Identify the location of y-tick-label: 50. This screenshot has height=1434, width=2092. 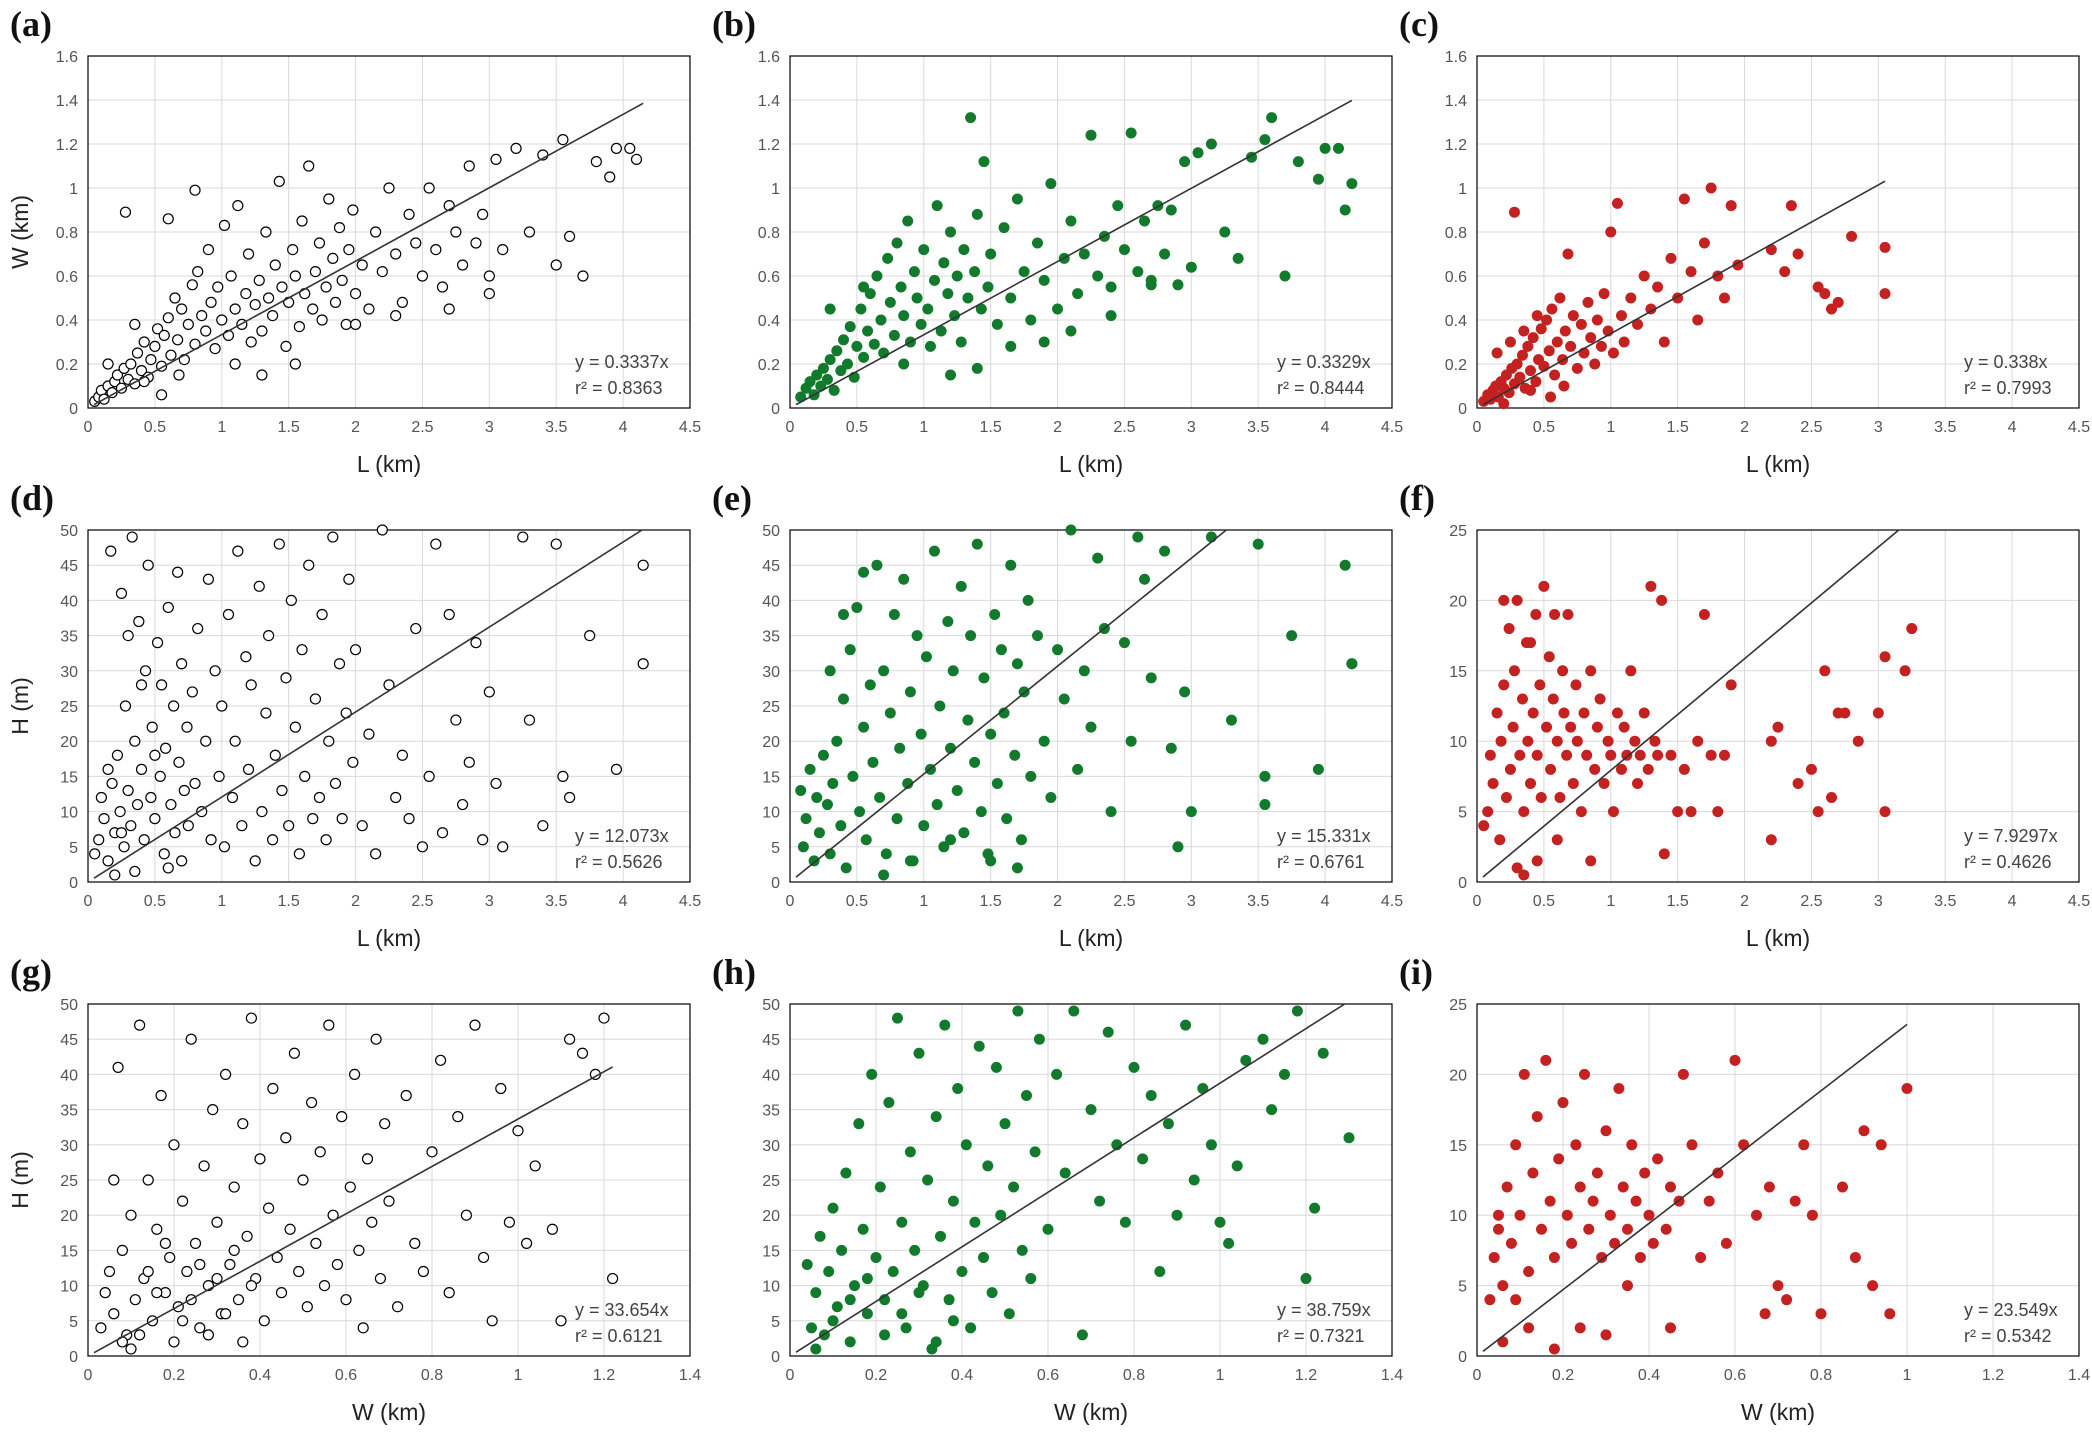
(771, 531).